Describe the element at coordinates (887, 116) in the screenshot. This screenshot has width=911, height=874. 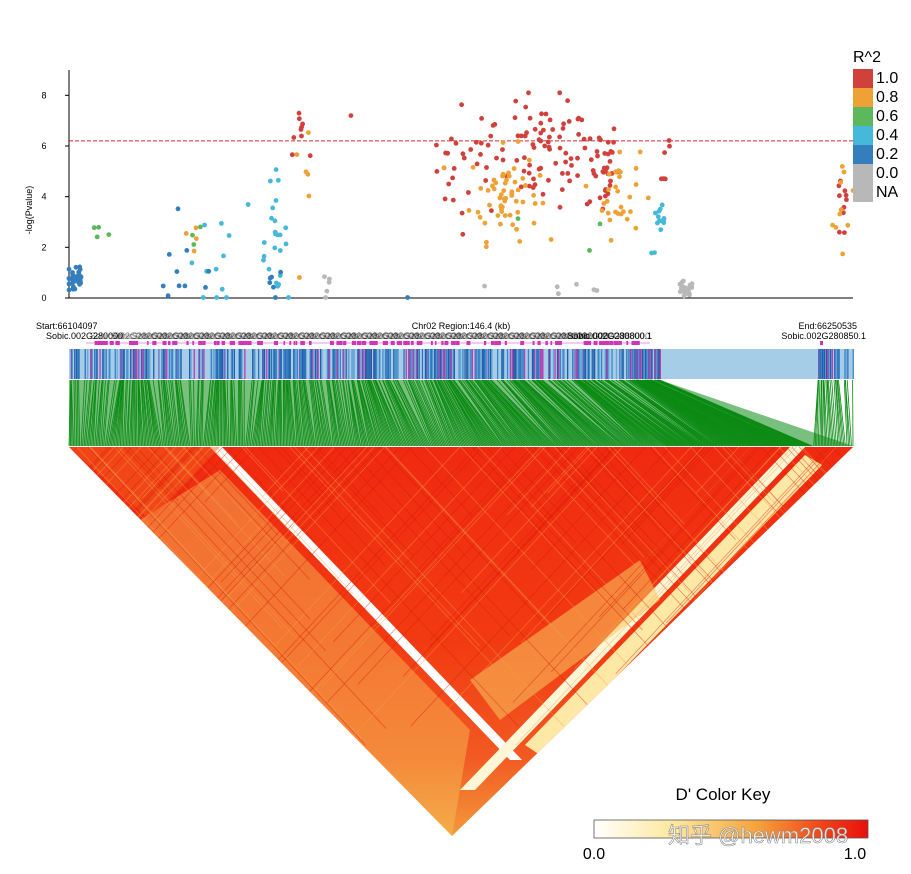
I see `legend-label: 0.6` at that location.